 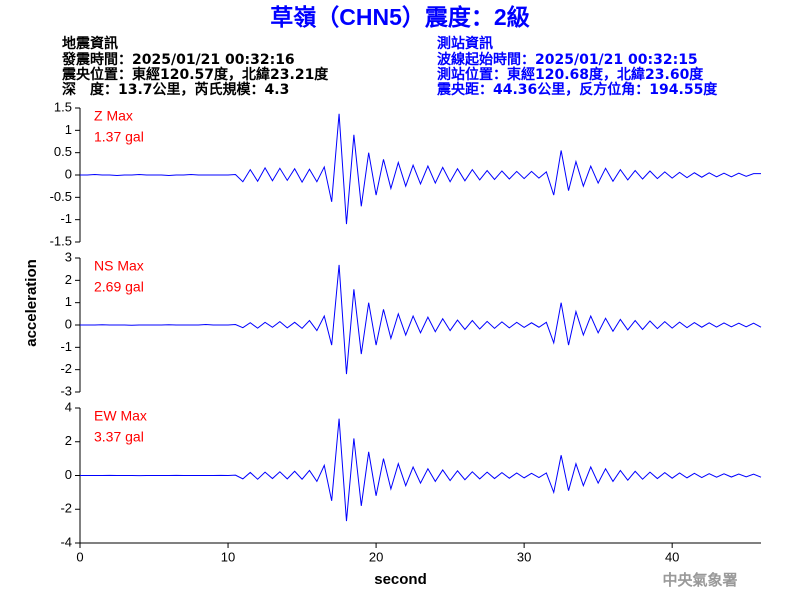 I want to click on title: 草嶺（CHN5）震度：2級, so click(x=399, y=17).